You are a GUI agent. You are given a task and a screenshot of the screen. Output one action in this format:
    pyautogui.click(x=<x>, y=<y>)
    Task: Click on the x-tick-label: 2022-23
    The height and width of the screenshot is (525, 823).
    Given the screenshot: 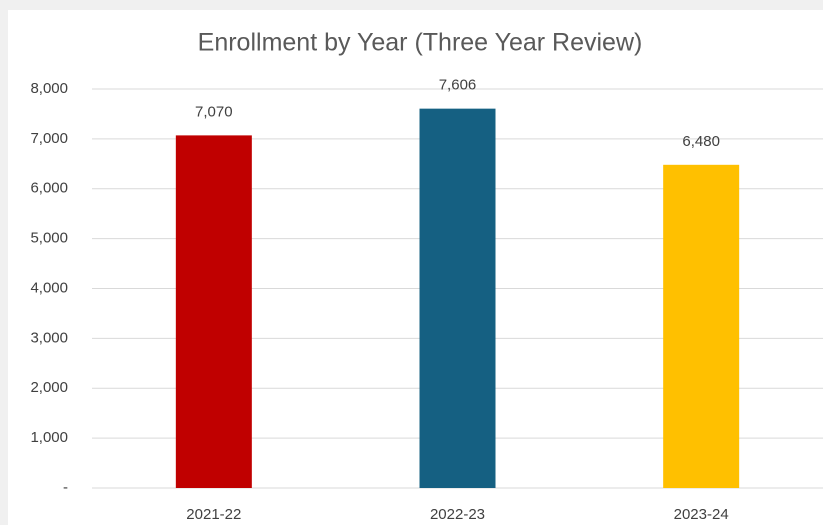 What is the action you would take?
    pyautogui.click(x=457, y=514)
    